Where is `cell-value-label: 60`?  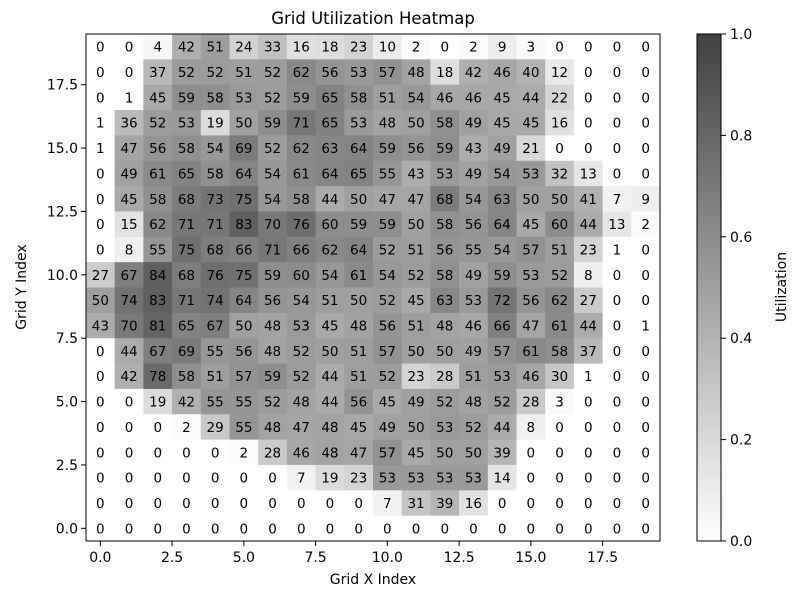
cell-value-label: 60 is located at coordinates (559, 225).